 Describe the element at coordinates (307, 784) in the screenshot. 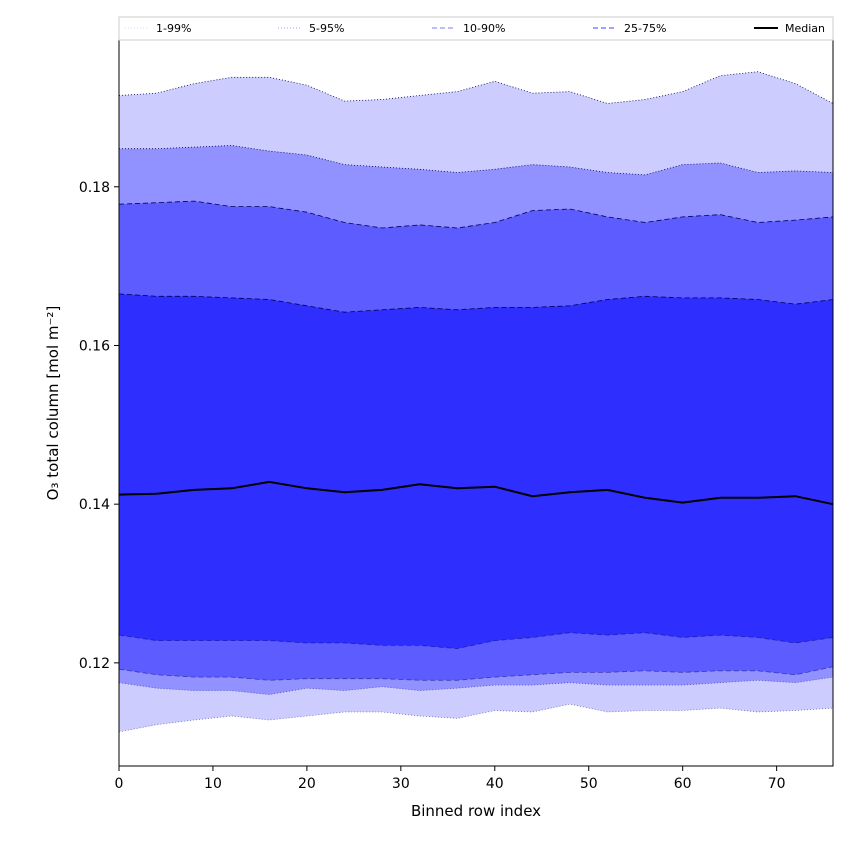

I see `x-tick-label: 20` at that location.